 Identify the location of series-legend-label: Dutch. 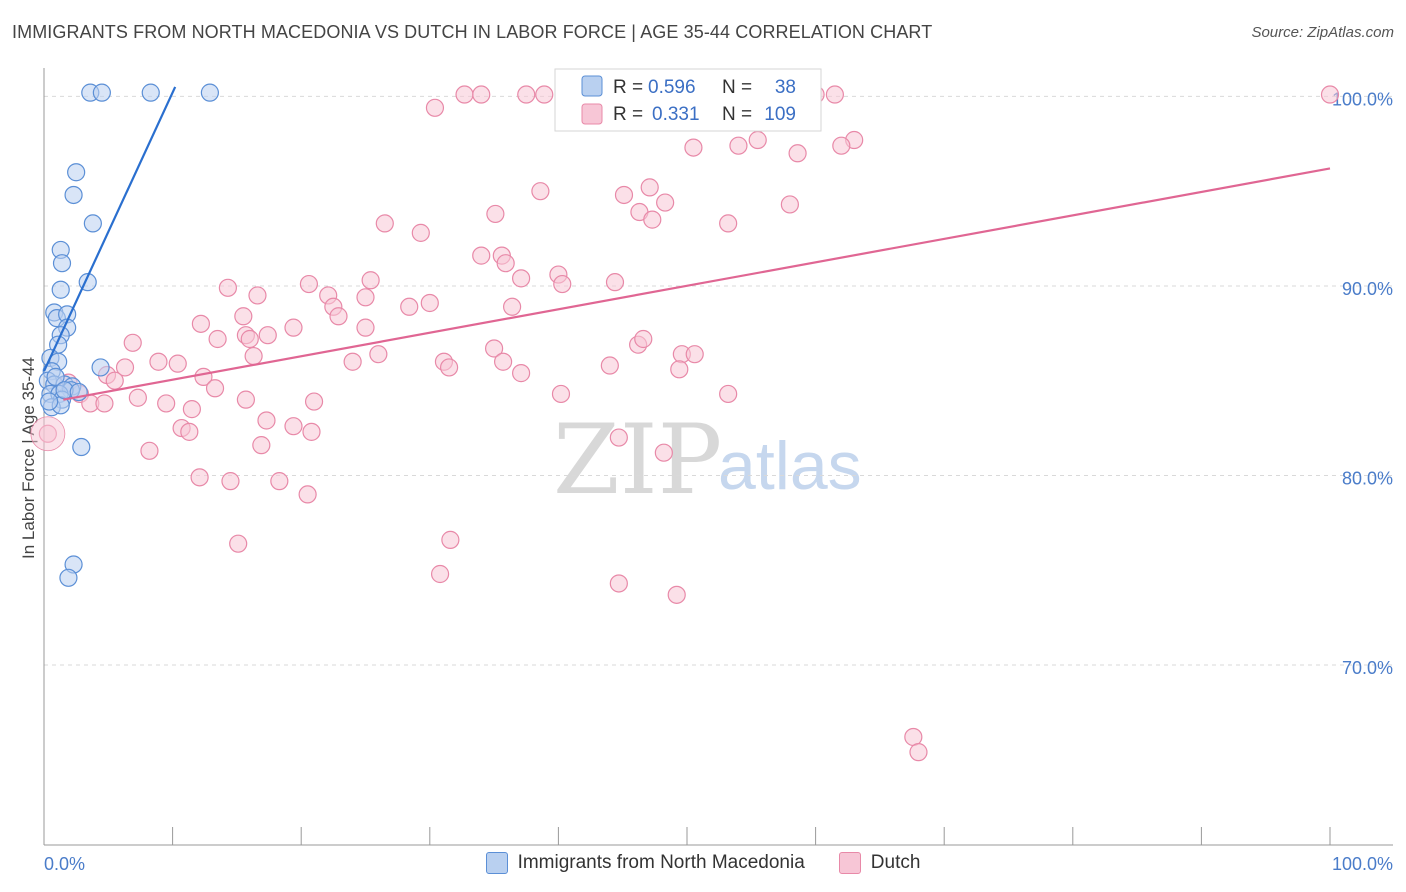
(895, 862).